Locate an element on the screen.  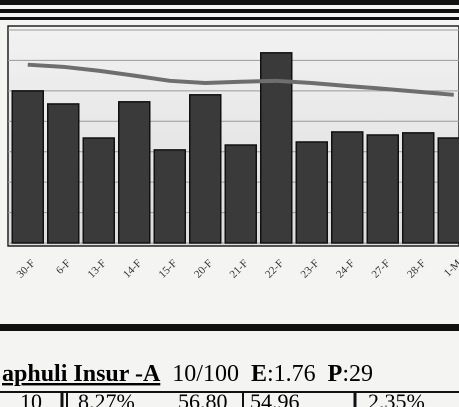
x-tick-label: 13-F is located at coordinates (96, 268).